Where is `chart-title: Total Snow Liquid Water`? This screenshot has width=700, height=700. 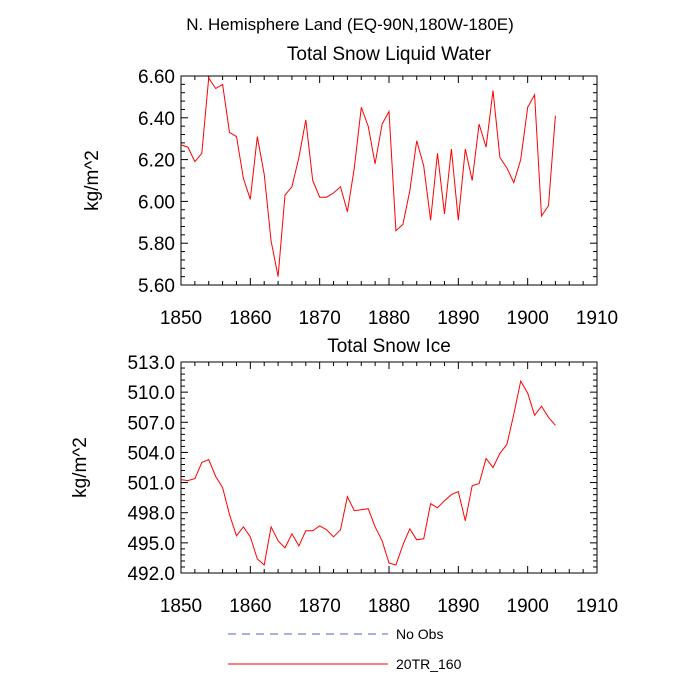 chart-title: Total Snow Liquid Water is located at coordinates (389, 54).